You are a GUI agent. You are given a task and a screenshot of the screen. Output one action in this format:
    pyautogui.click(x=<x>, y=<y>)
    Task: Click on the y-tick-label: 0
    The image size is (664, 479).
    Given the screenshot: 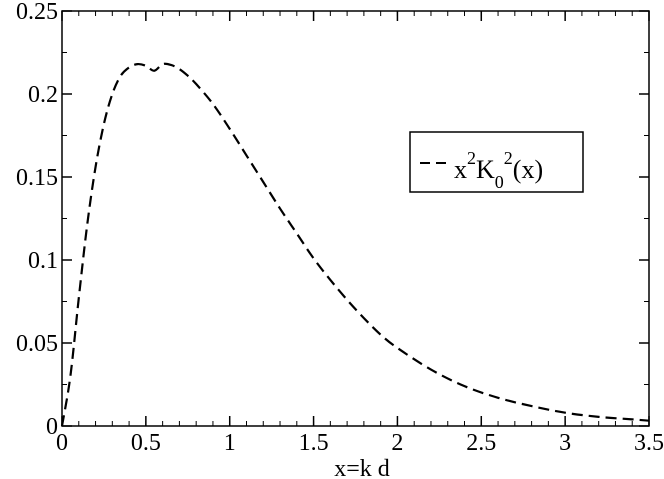 What is the action you would take?
    pyautogui.click(x=52, y=427)
    